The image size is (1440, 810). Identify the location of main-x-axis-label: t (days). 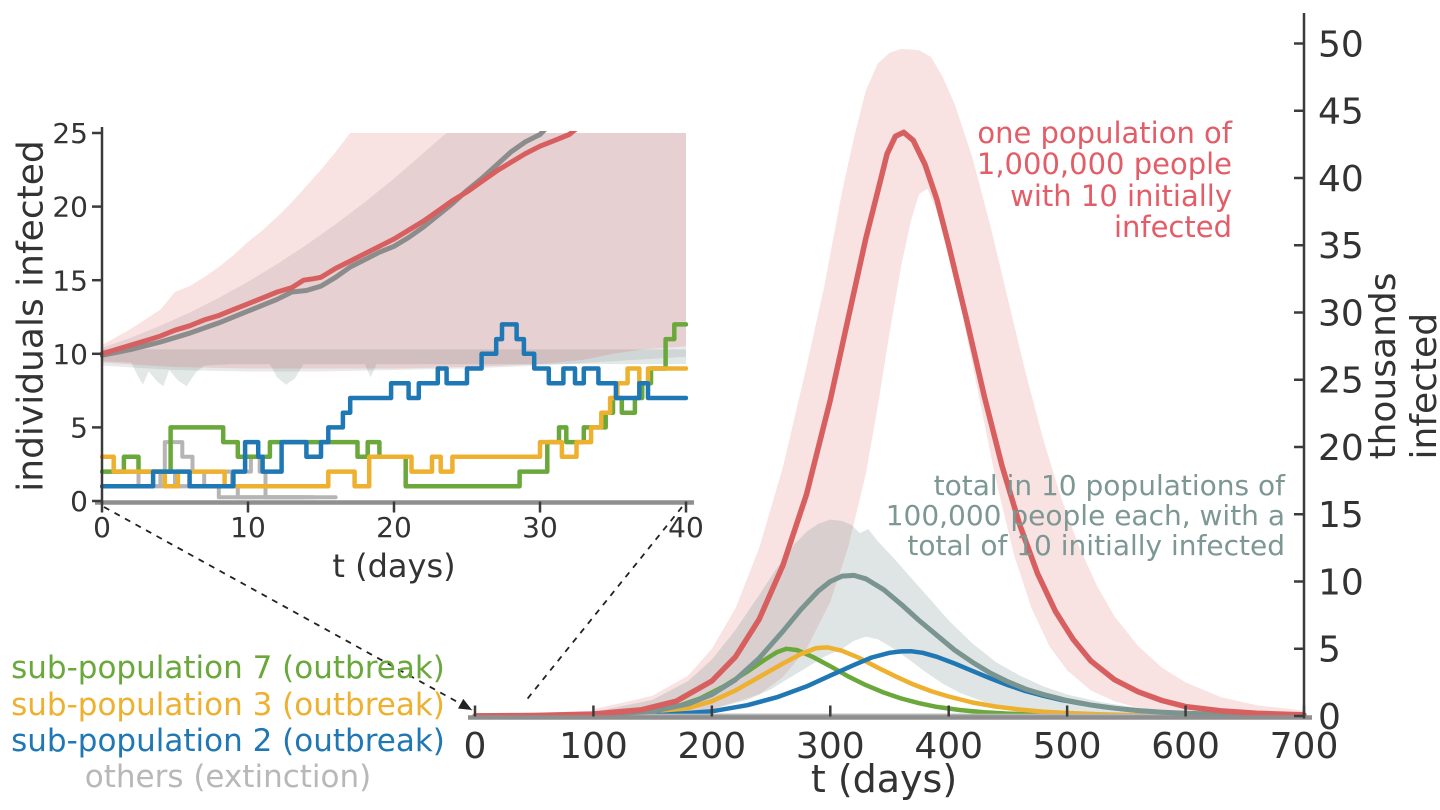
(884, 779).